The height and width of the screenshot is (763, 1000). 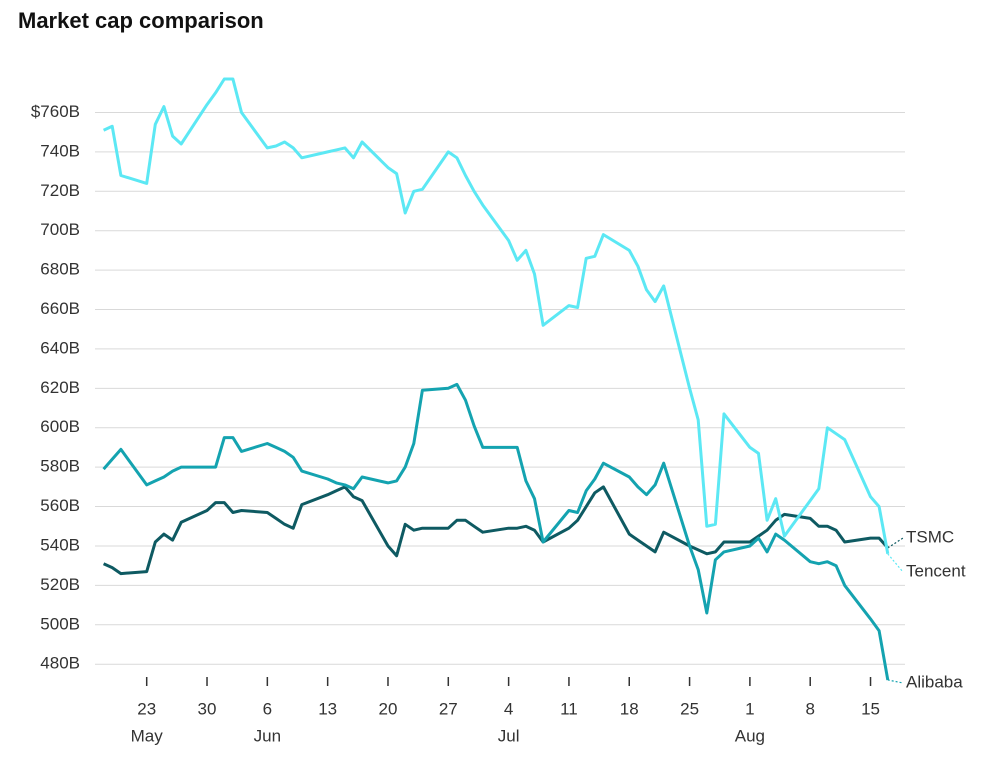 I want to click on y-tick-label: 520B, so click(x=60, y=584).